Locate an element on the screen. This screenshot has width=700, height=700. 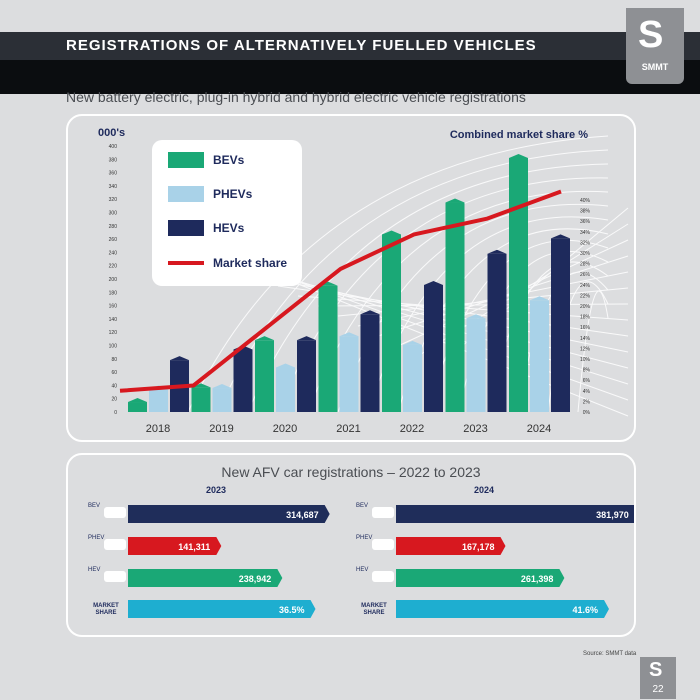
x-tick-label: 2022 is located at coordinates (412, 429).